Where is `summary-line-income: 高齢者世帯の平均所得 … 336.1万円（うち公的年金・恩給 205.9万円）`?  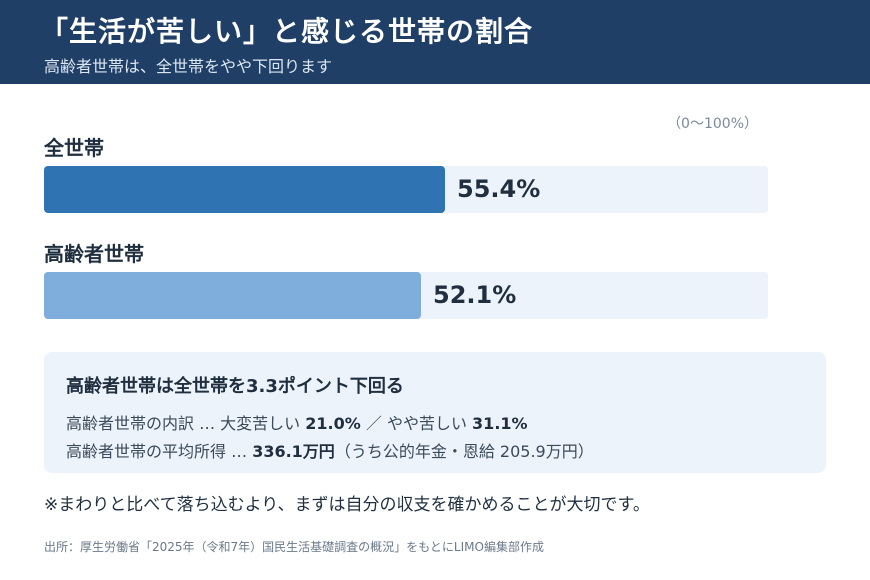
summary-line-income: 高齢者世帯の平均所得 … 336.1万円（うち公的年金・恩給 205.9万円） is located at coordinates (330, 450).